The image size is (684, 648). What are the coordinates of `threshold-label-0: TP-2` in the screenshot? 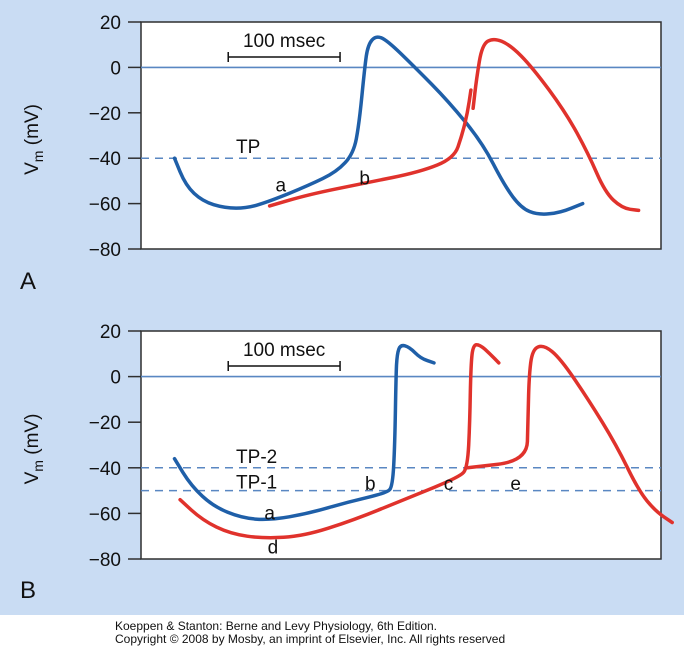 It's located at (256, 457).